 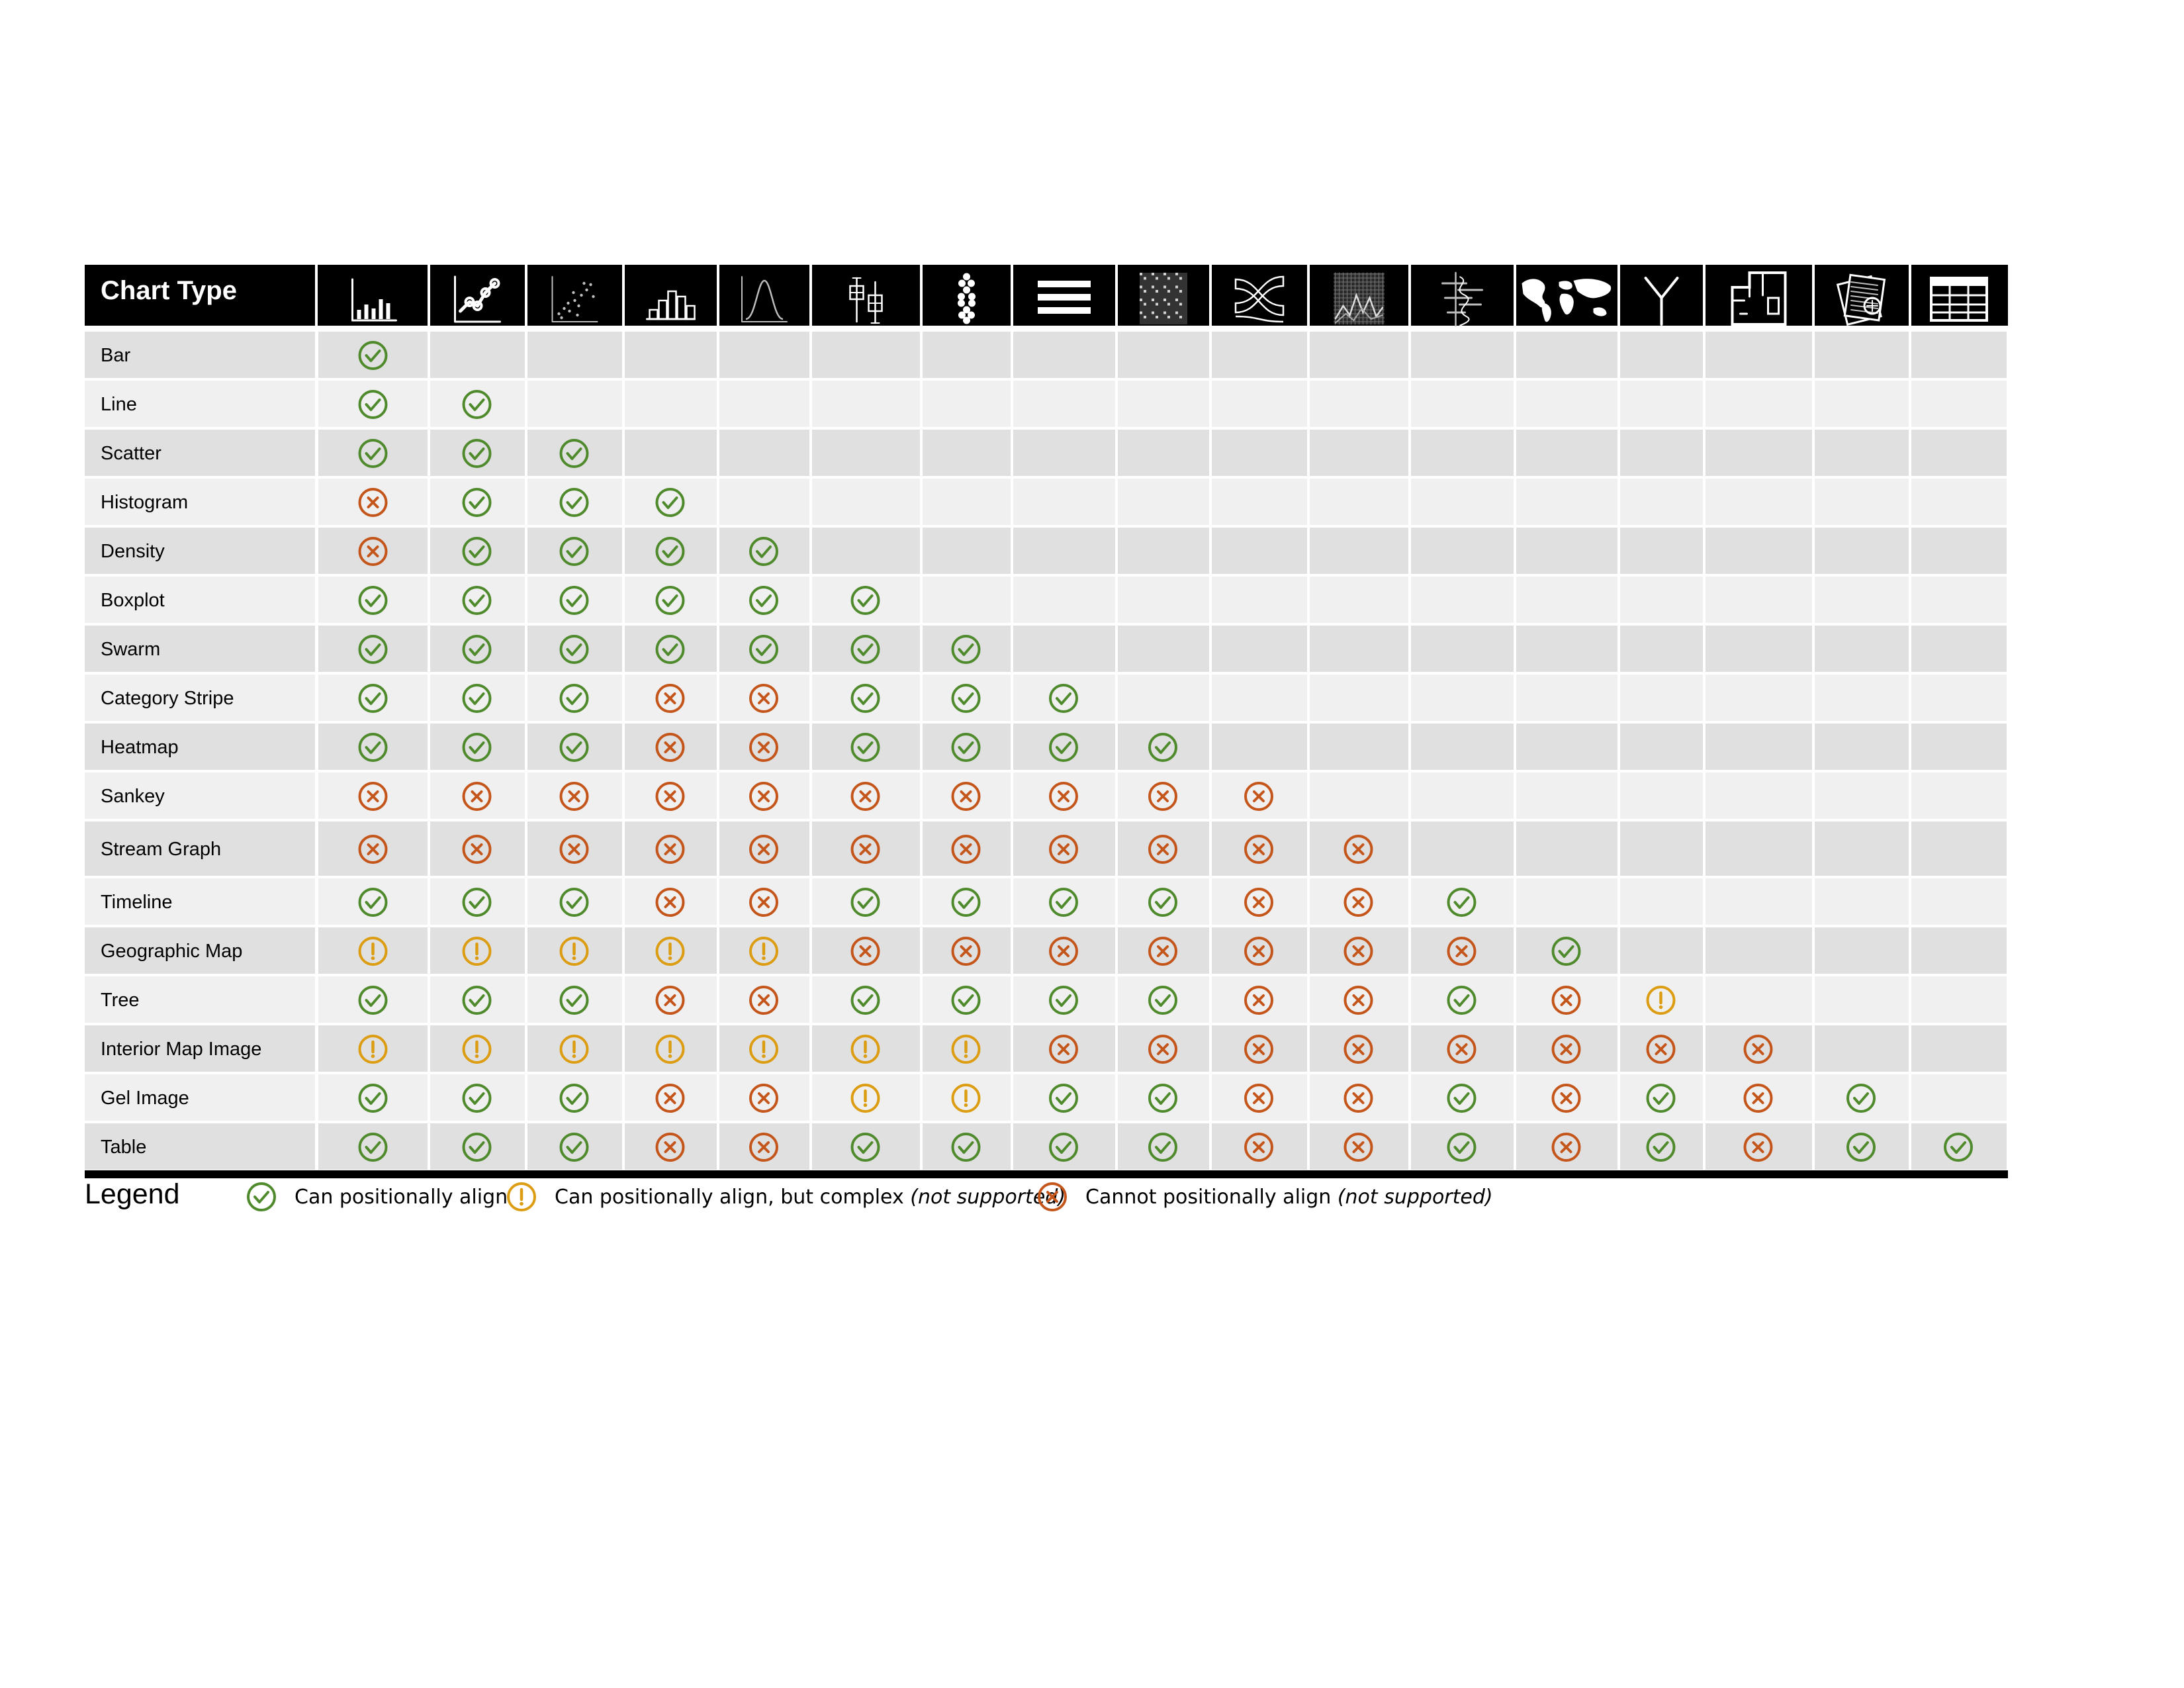 I want to click on table-row: Category Stripe, so click(x=1046, y=698).